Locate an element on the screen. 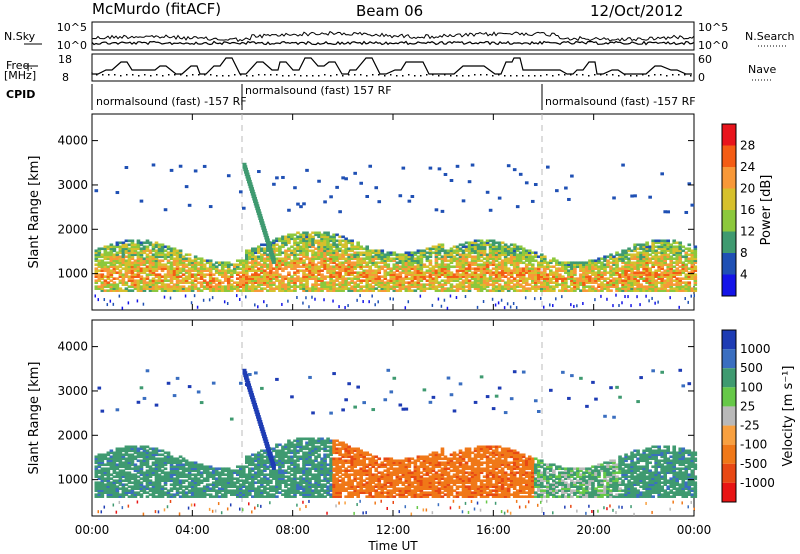 This screenshot has height=554, width=800. colorbar-tick-label: 12 is located at coordinates (747, 232).